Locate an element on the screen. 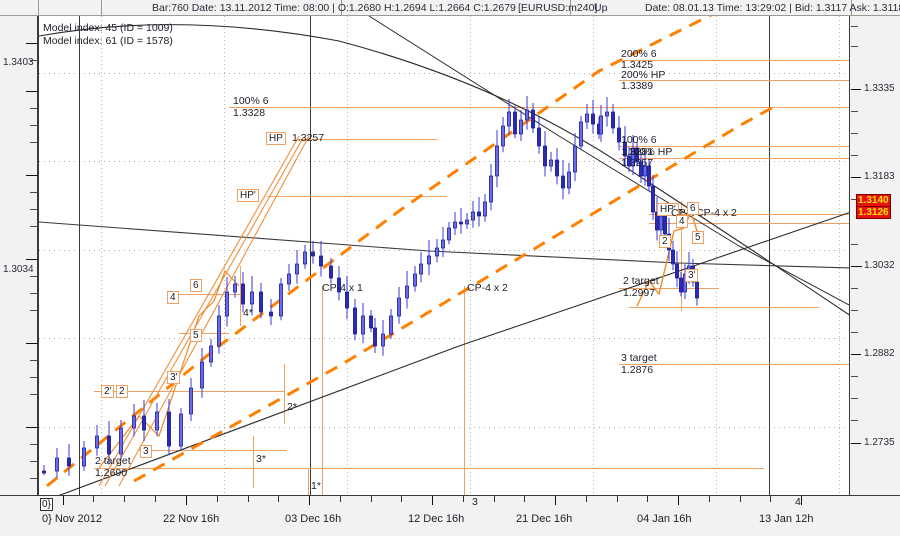 The image size is (900, 536). wave-label-2-left: 2 is located at coordinates (122, 391).